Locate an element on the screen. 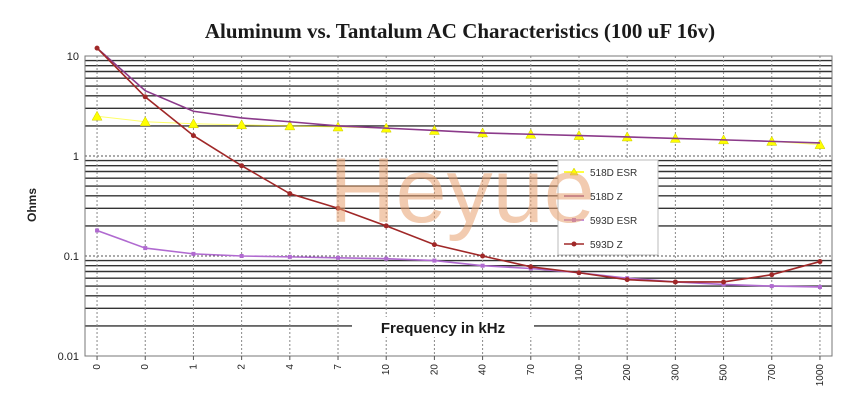  x-tick-label: 70 is located at coordinates (531, 370).